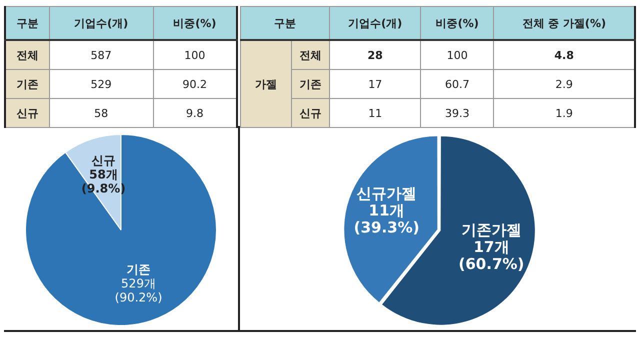 Image resolution: width=640 pixels, height=337 pixels. I want to click on text: 11, so click(375, 113).